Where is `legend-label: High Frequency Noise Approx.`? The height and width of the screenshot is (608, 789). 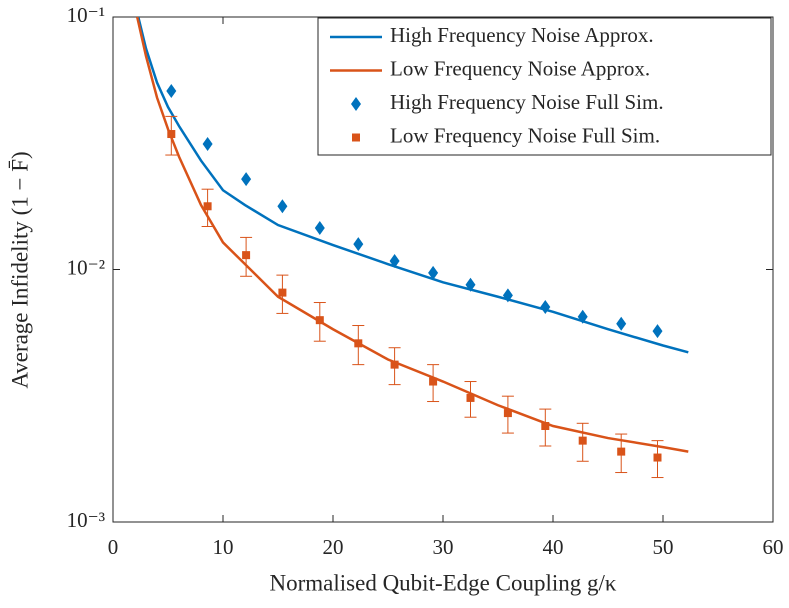
legend-label: High Frequency Noise Approx. is located at coordinates (522, 35).